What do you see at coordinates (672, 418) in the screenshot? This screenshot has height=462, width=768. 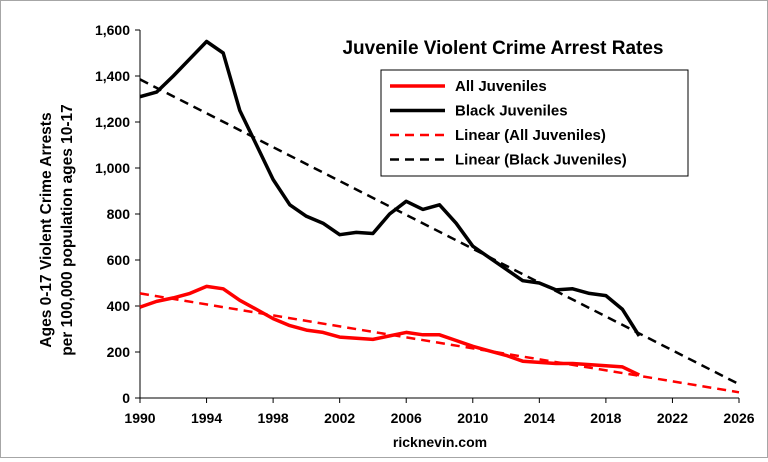 I see `x-tick-label: 2022` at bounding box center [672, 418].